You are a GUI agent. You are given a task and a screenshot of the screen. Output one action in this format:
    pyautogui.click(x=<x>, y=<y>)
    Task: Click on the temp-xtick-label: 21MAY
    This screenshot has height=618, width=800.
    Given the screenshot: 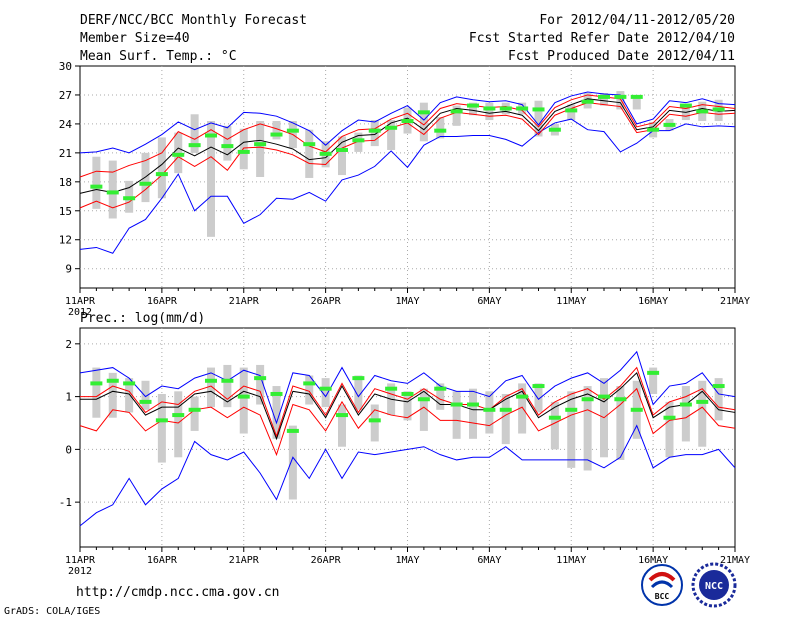 What is the action you would take?
    pyautogui.click(x=735, y=301)
    